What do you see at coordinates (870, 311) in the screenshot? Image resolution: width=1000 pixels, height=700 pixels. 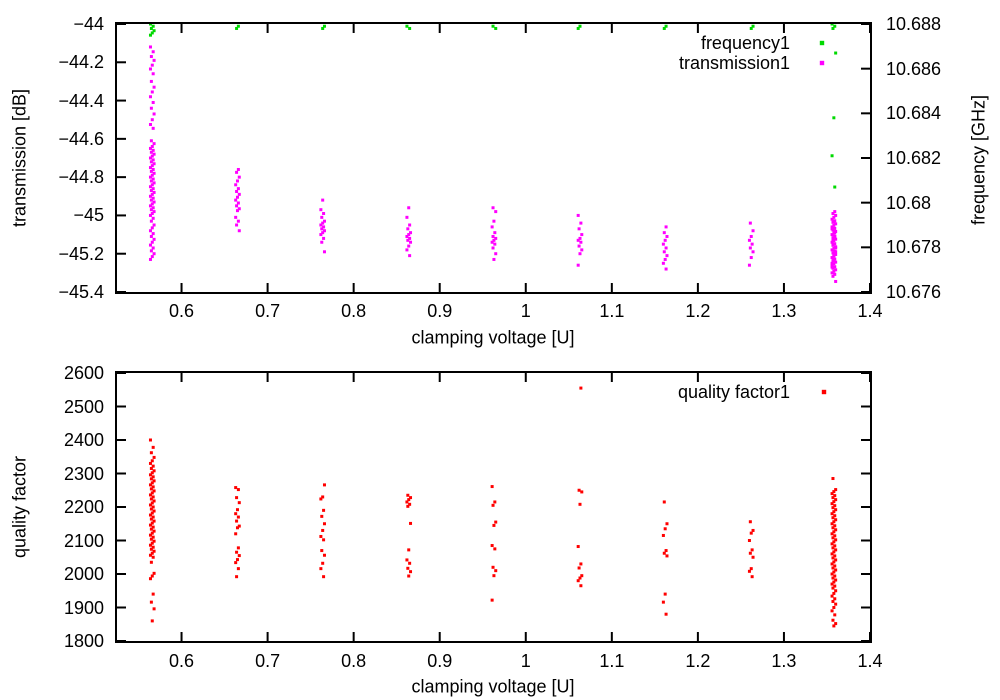 I see `x-tick-label: 1.4` at bounding box center [870, 311].